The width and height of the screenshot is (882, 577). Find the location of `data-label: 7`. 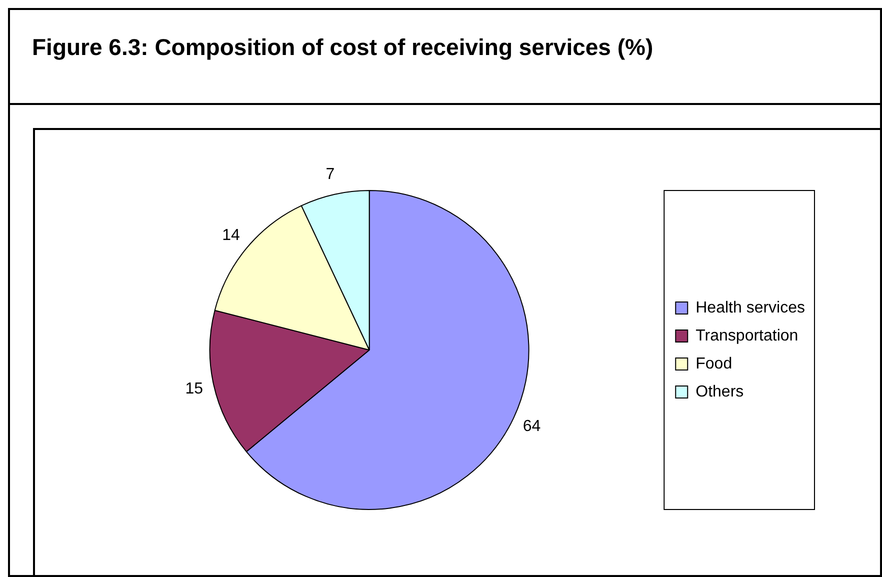

data-label: 7 is located at coordinates (330, 175).